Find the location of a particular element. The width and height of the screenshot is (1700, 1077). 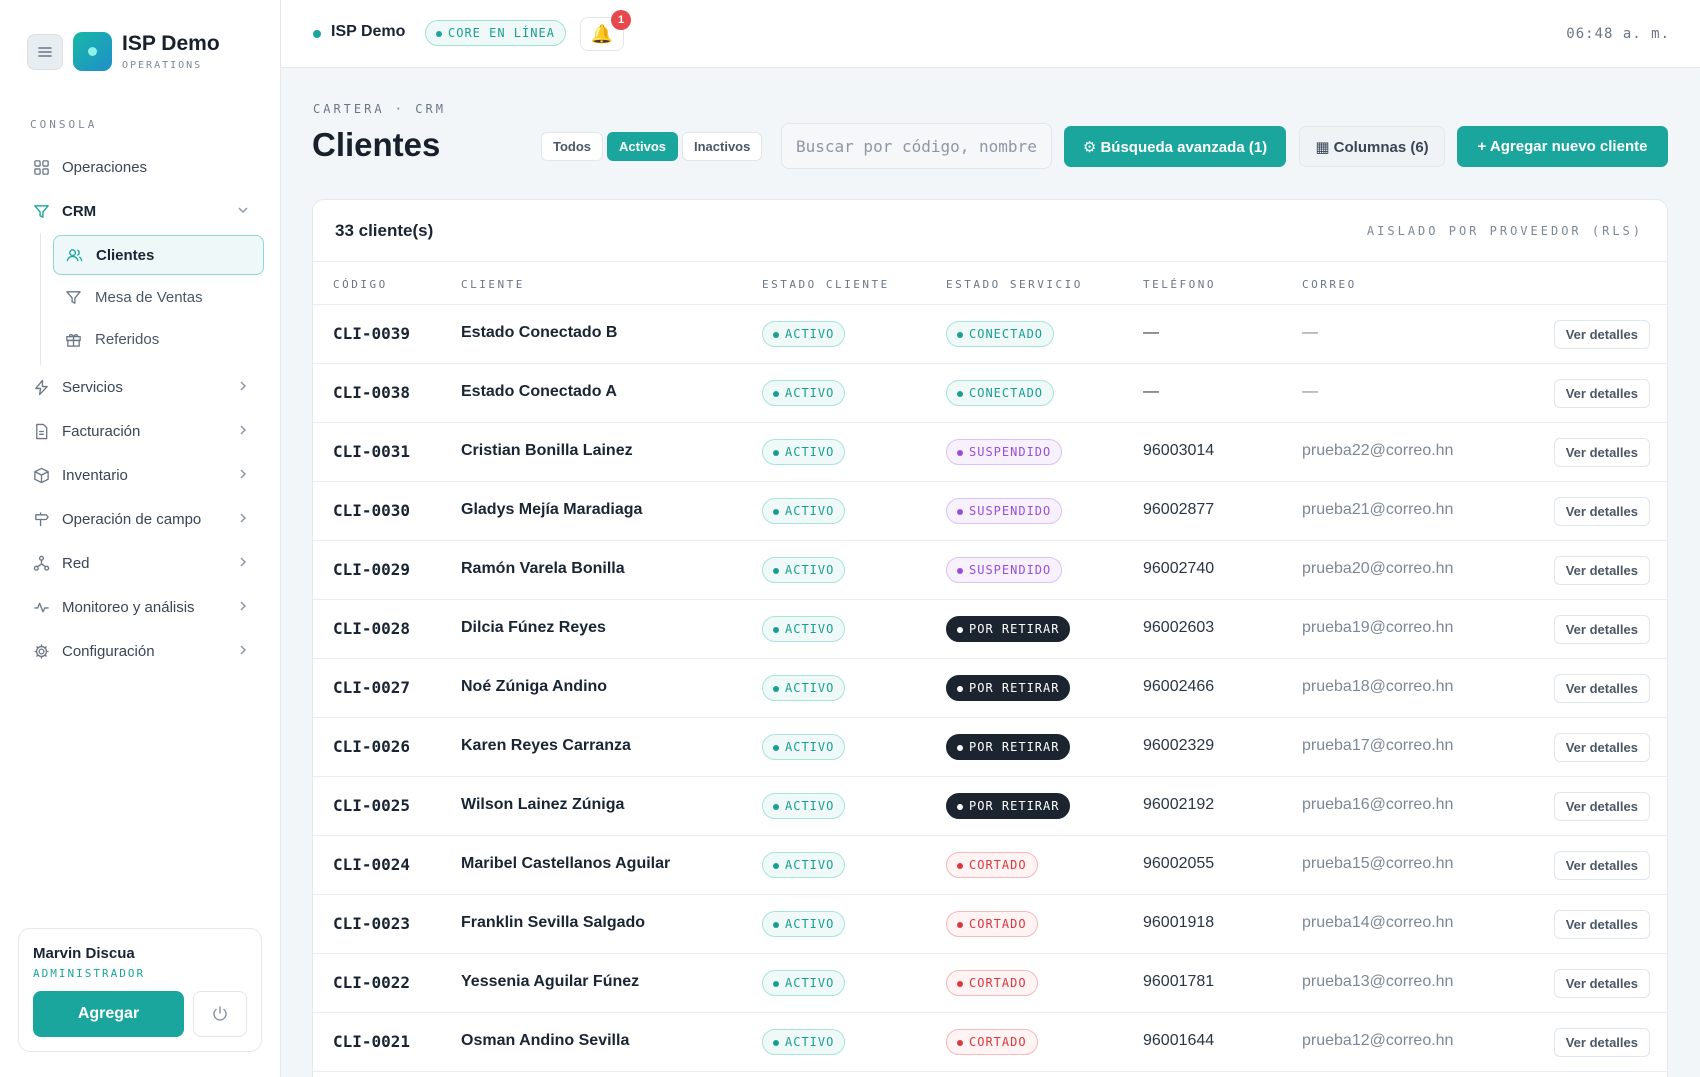

client-code: CLI-0023 is located at coordinates (372, 923).